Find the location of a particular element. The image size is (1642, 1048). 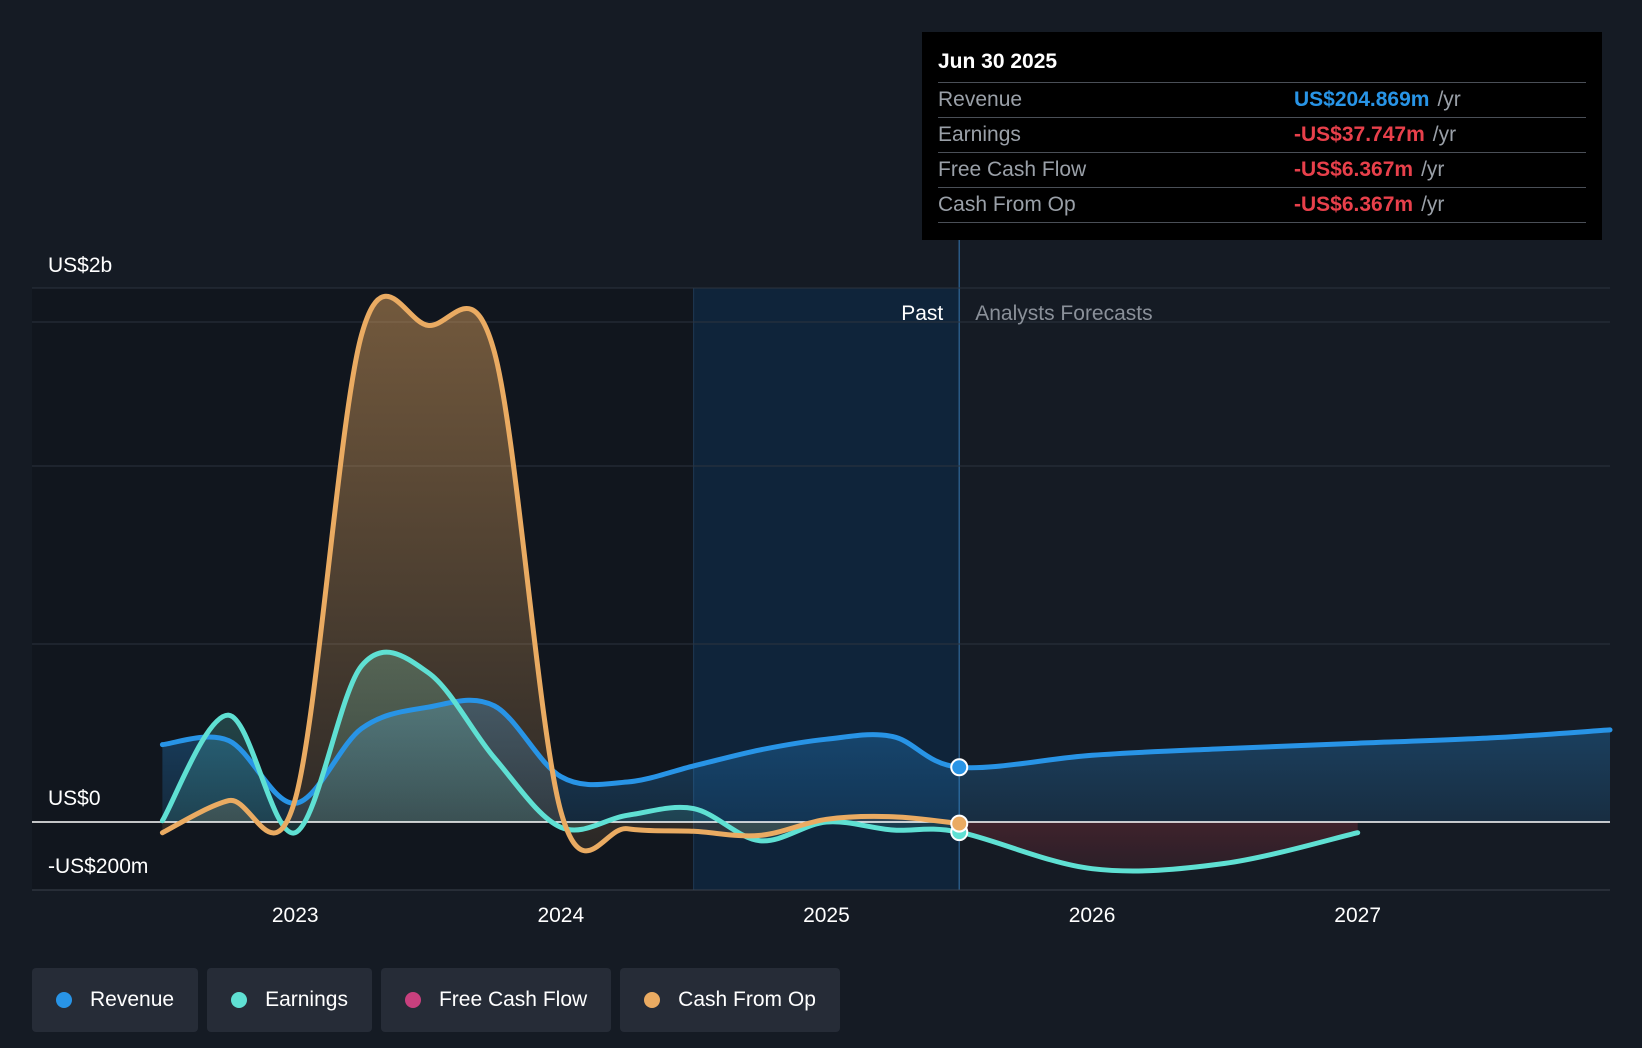

tooltip-row-cash-from-op: Cash From Op -US$6.367m /yr is located at coordinates (1262, 205).